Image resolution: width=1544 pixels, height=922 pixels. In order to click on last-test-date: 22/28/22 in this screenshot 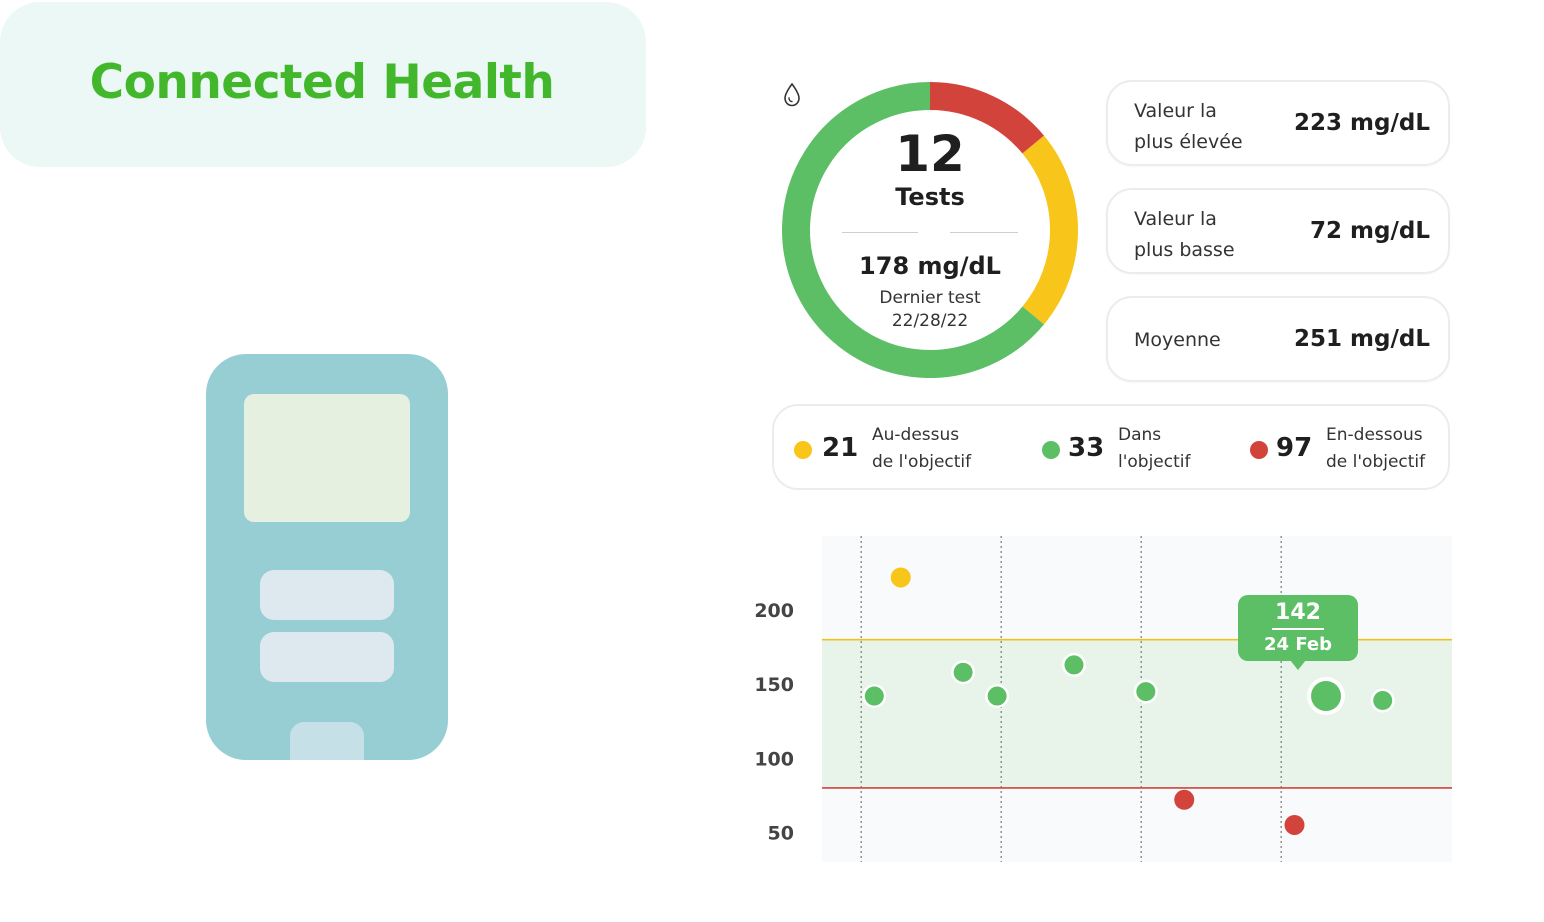, I will do `click(930, 321)`.